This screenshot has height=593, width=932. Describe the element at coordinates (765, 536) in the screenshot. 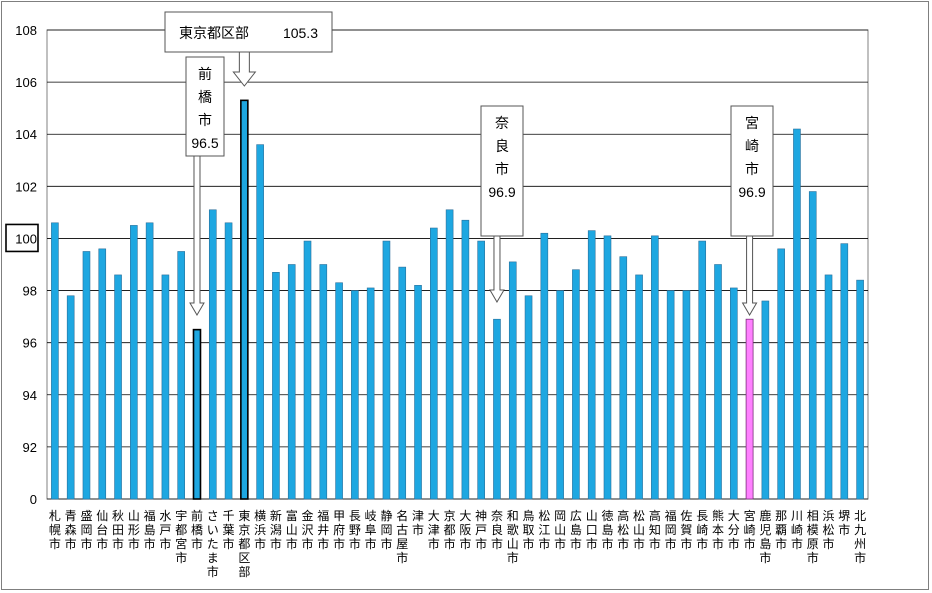

I see `x-tick-label: 鹿児島市` at that location.